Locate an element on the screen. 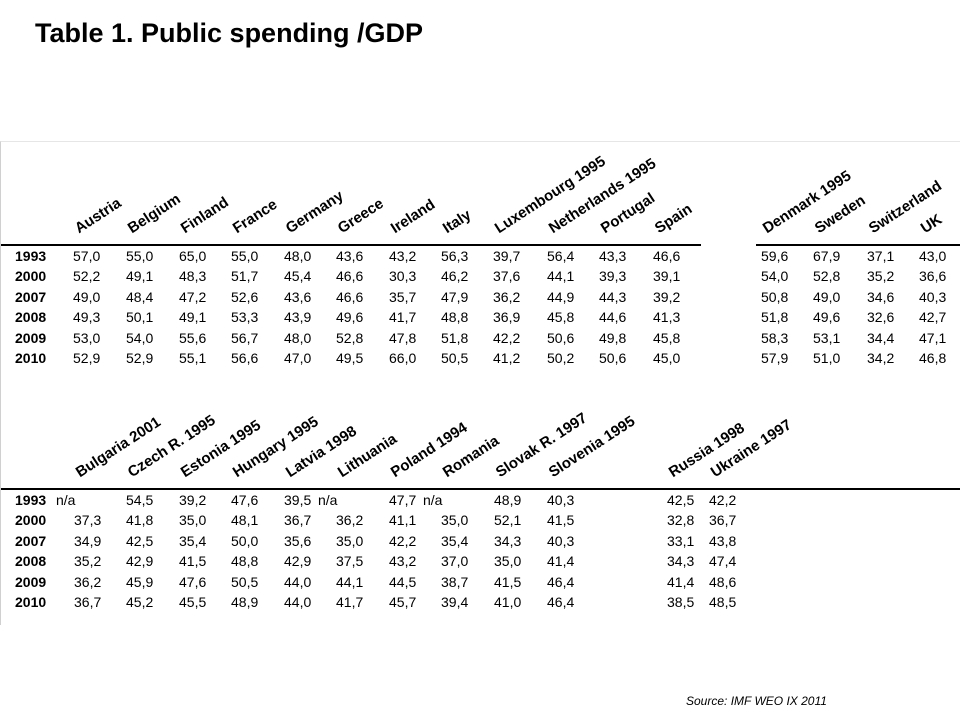  table-cell: 46,8 is located at coordinates (933, 358).